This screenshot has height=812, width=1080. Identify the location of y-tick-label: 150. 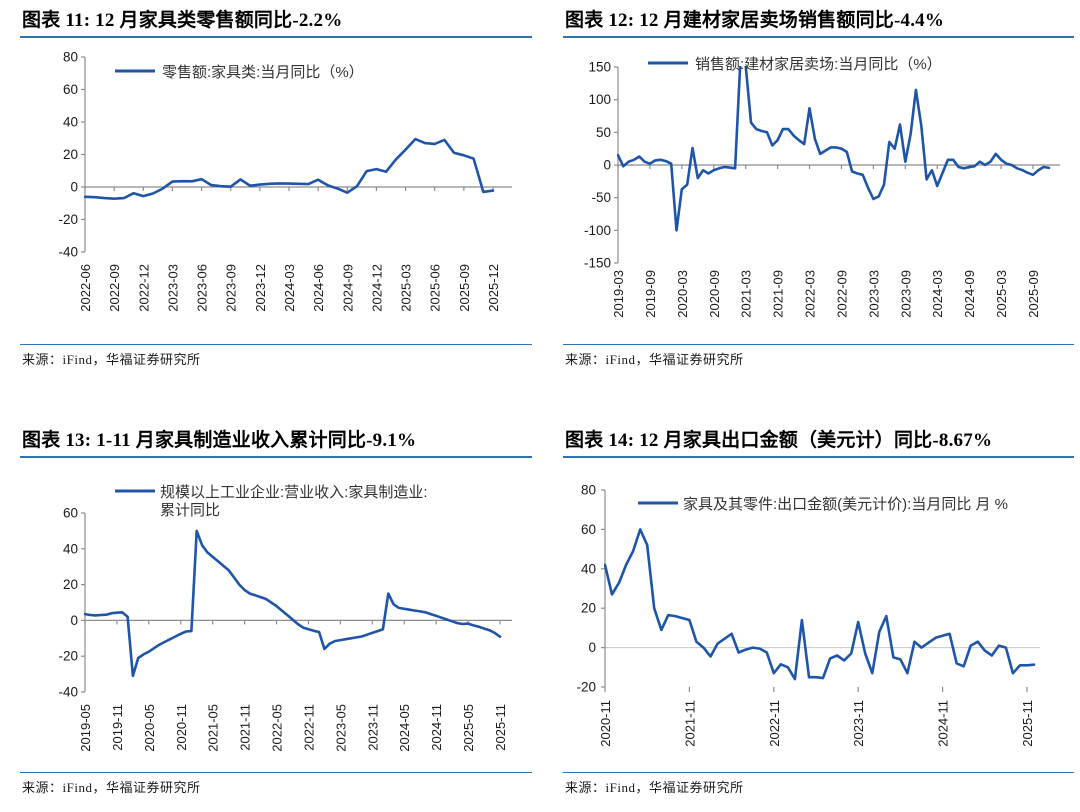
(599, 67).